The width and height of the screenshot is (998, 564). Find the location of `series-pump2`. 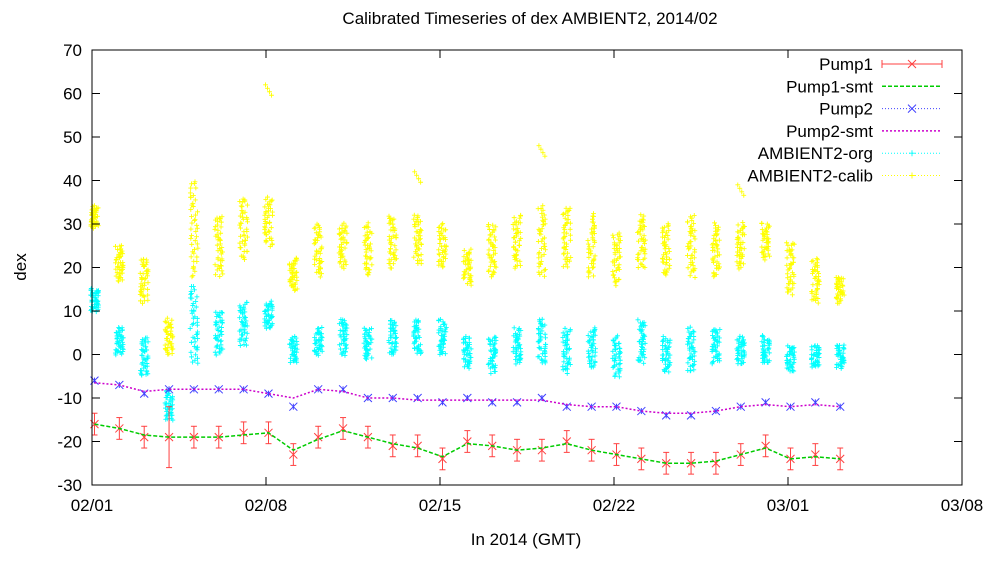

series-pump2 is located at coordinates (467, 398).